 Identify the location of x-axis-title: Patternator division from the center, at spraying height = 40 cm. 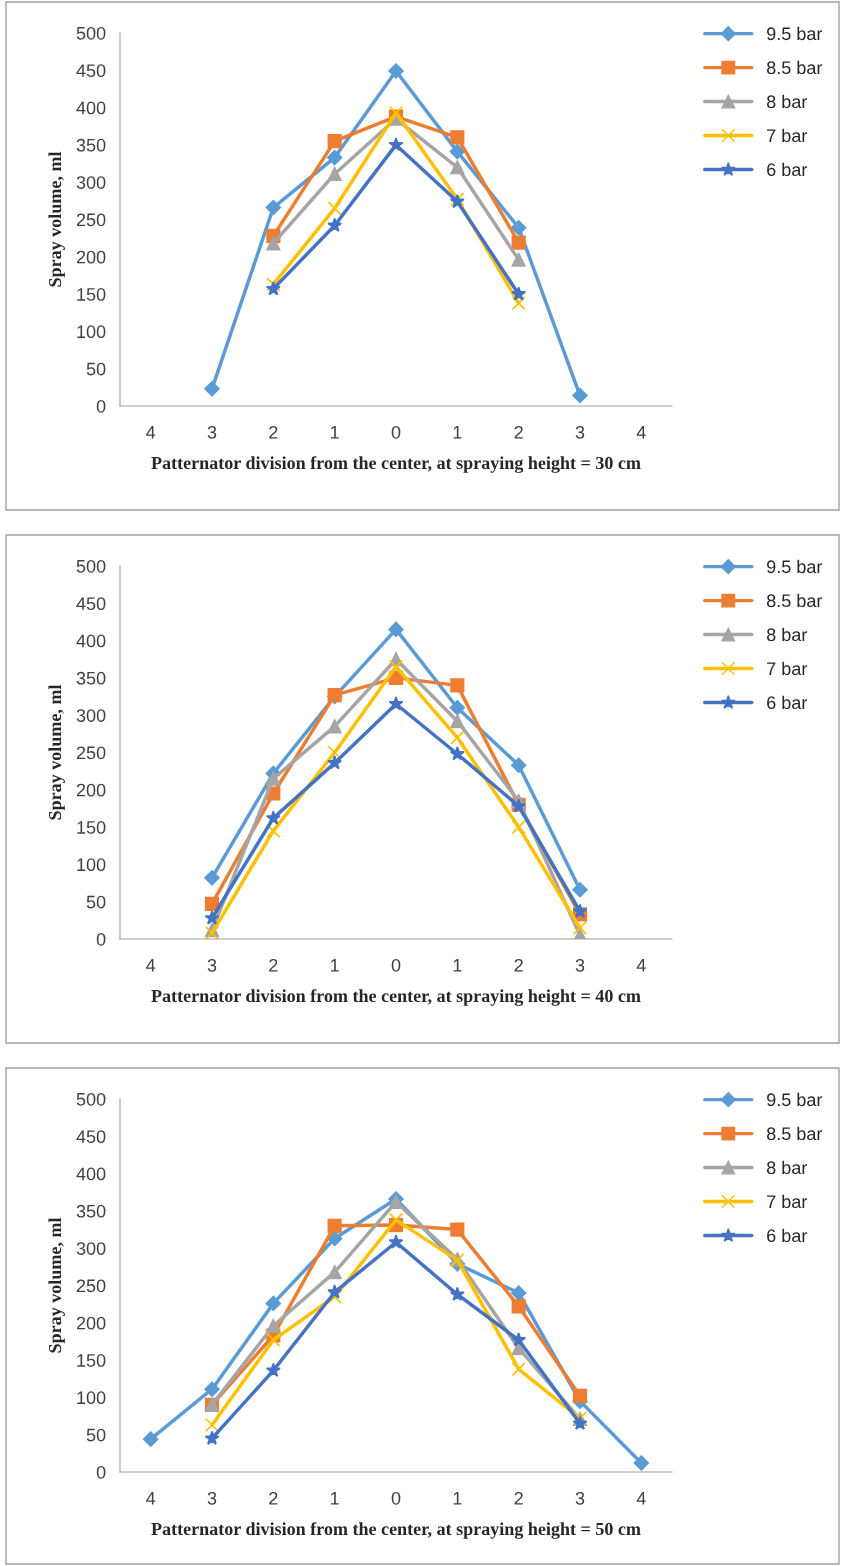
(396, 997).